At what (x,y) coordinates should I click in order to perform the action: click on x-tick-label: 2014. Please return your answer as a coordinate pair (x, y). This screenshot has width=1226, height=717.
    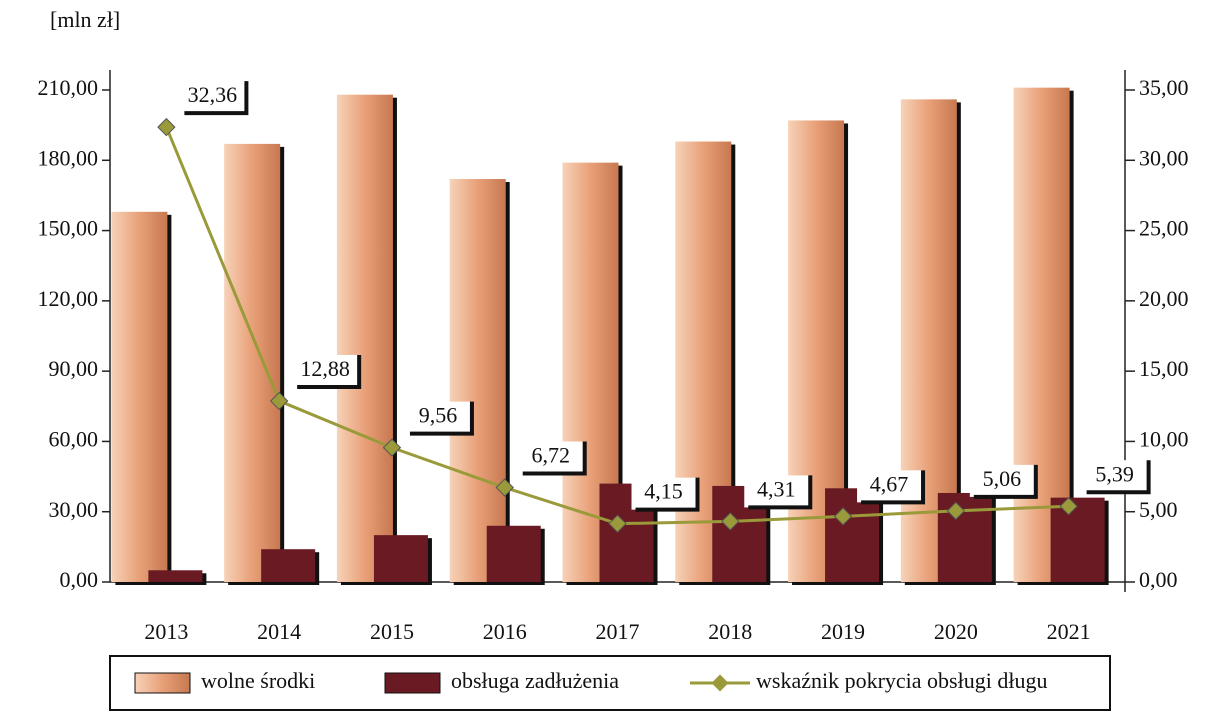
    Looking at the image, I should click on (279, 631).